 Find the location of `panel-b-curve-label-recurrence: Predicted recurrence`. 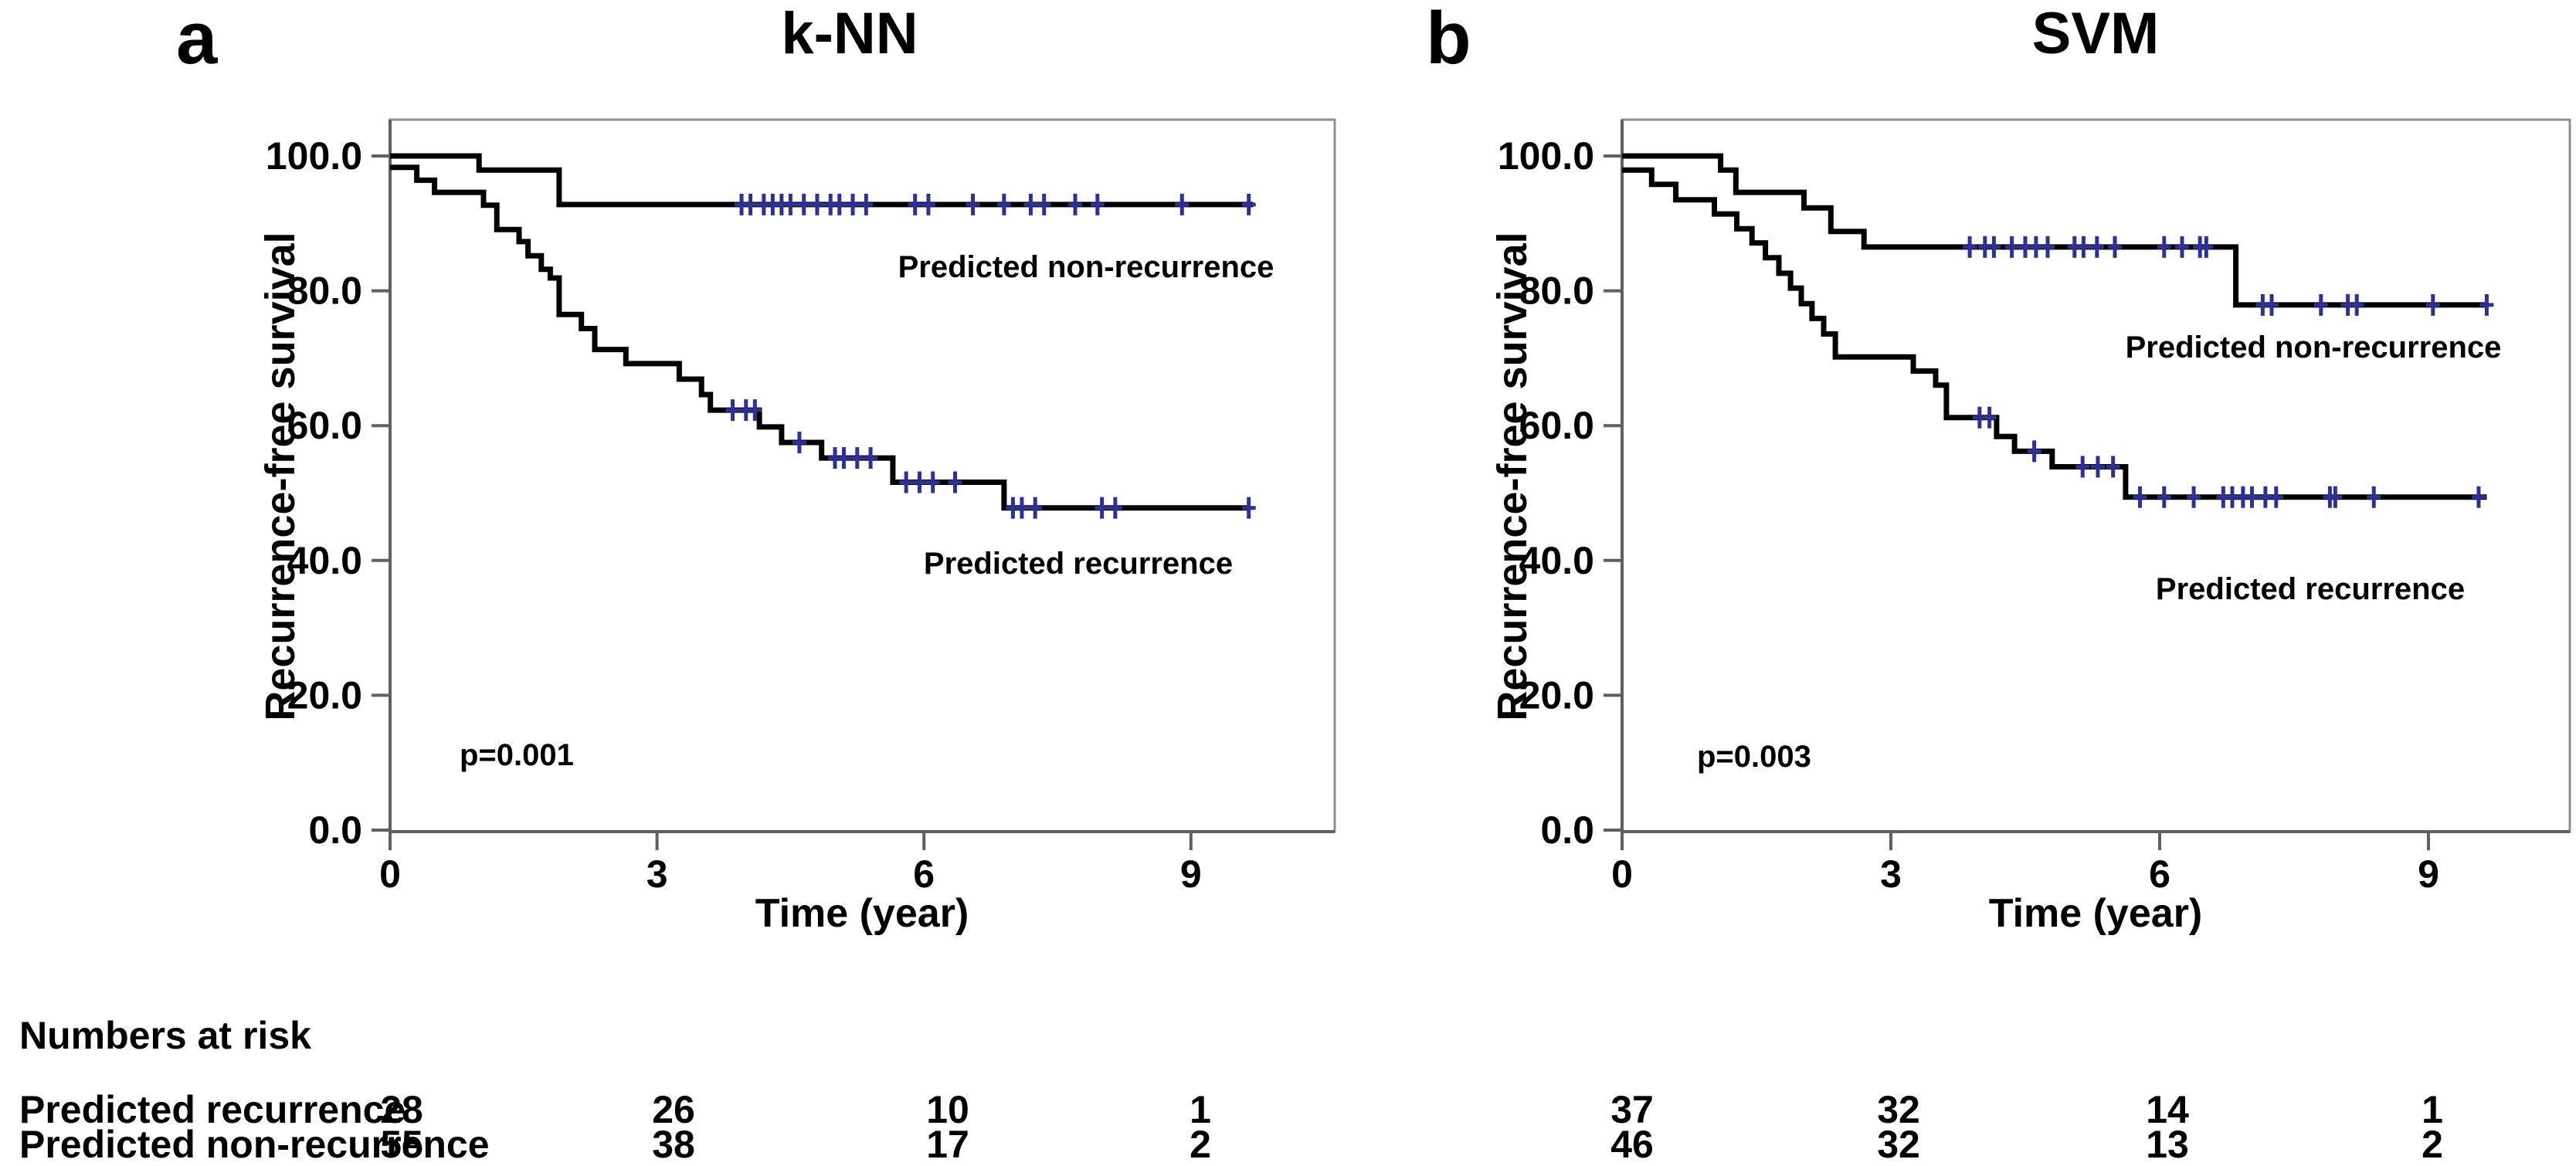

panel-b-curve-label-recurrence: Predicted recurrence is located at coordinates (2310, 589).